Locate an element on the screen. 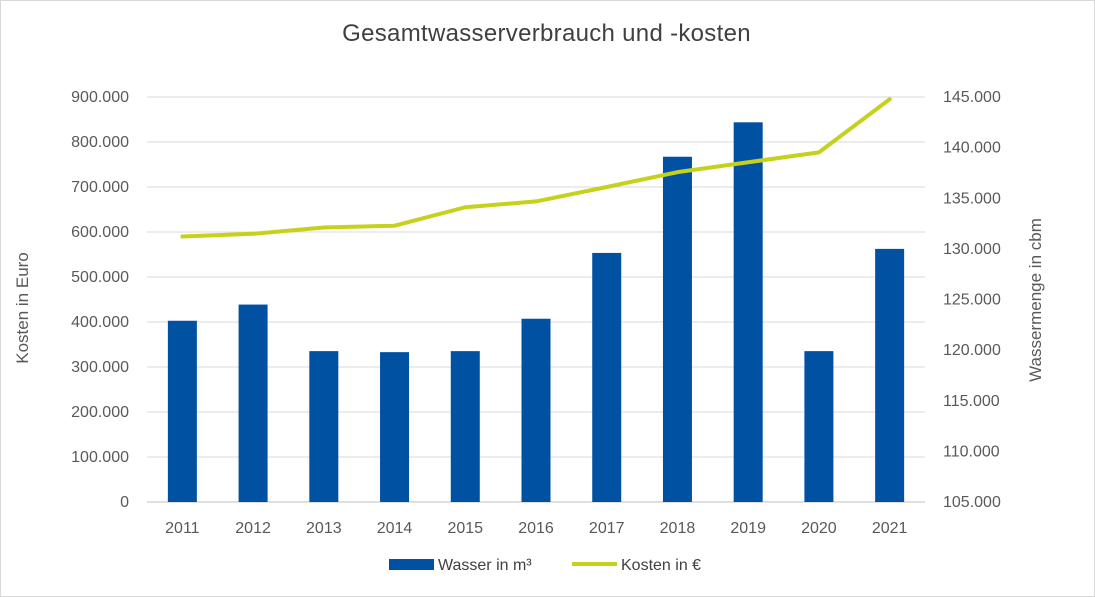  y-left-tick-label: 700.000 is located at coordinates (100, 187).